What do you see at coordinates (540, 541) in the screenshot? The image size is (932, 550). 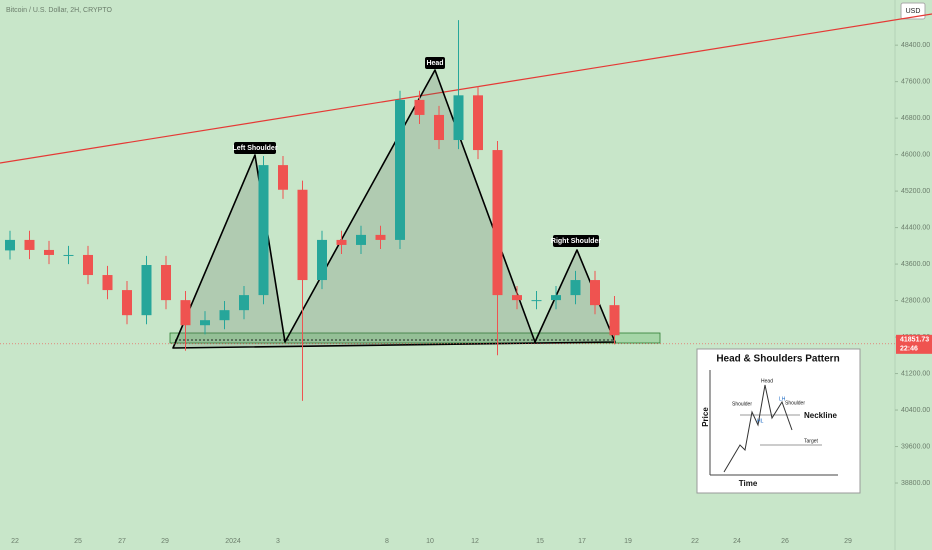 I see `x-tick-label: 15` at bounding box center [540, 541].